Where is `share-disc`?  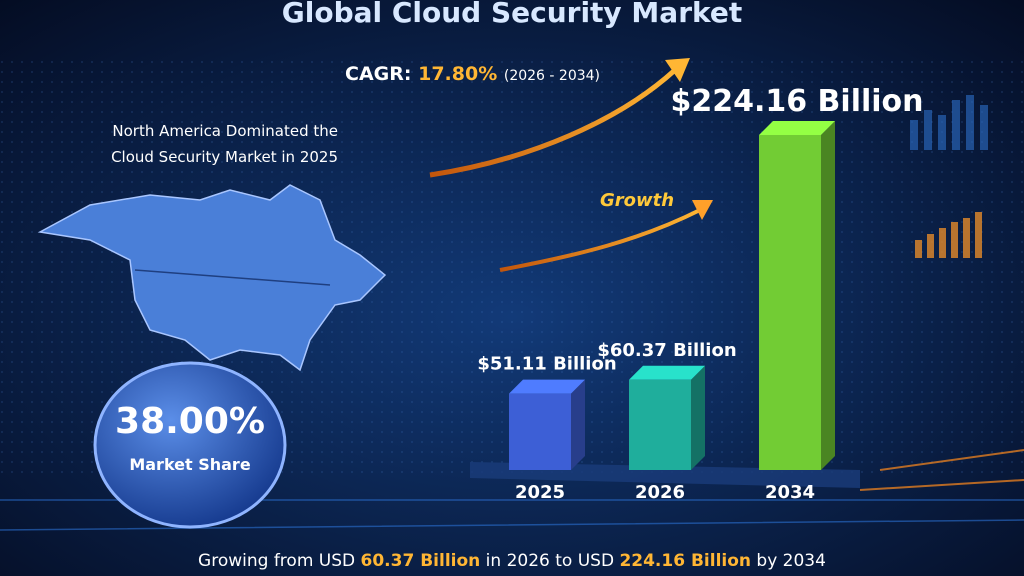 share-disc is located at coordinates (190, 445).